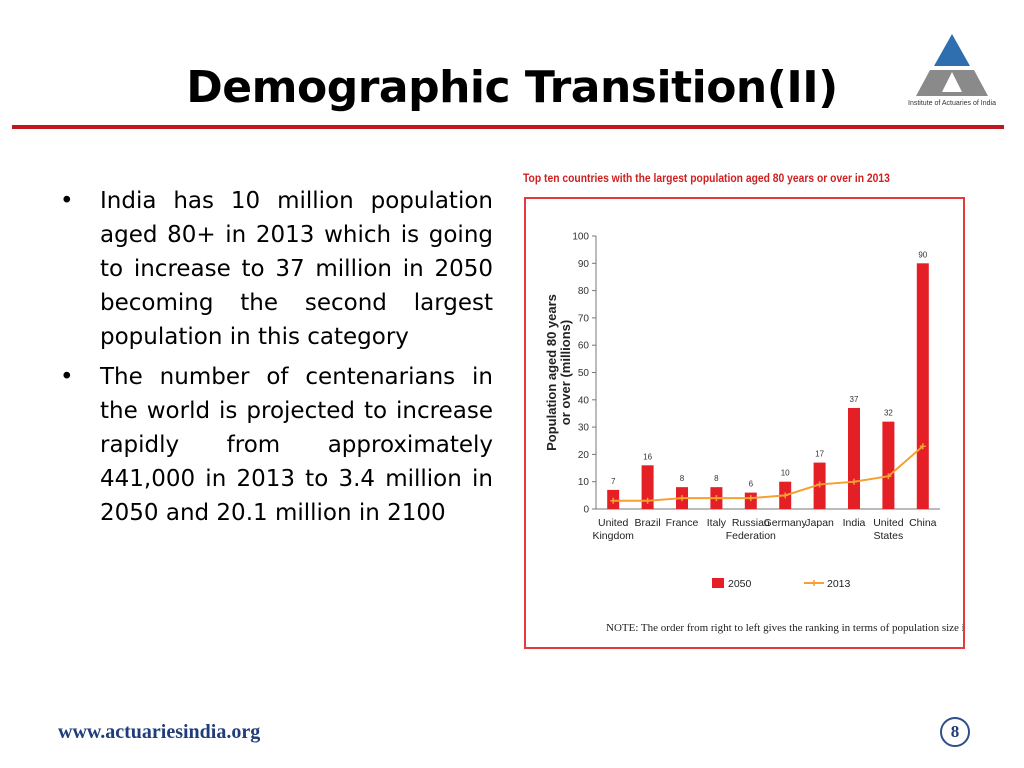 This screenshot has height=768, width=1024. I want to click on x-tick-label: Italy, so click(717, 523).